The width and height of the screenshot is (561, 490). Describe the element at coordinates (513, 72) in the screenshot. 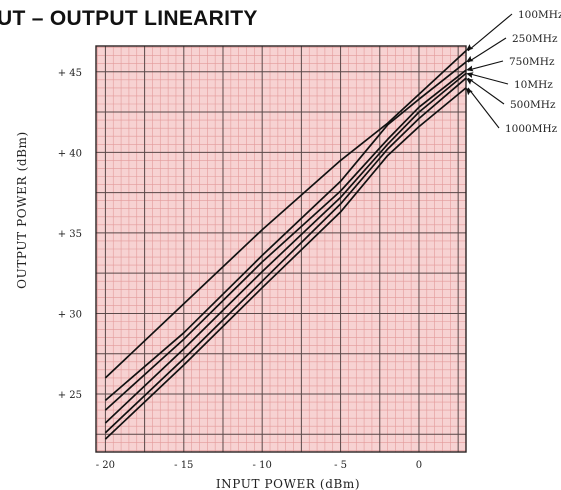

I see `legend: 100MHz 250MHz 750MHz 10MHz 500MHz 1000MHz` at that location.